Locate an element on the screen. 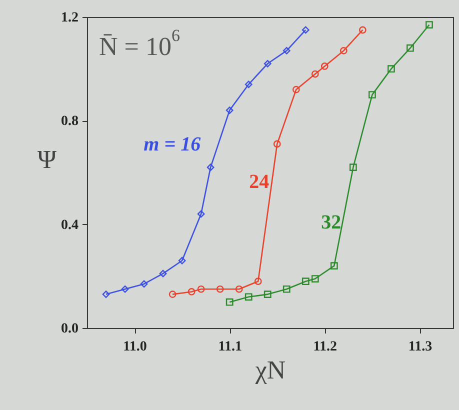 This screenshot has height=410, width=459. series-label: 32 is located at coordinates (331, 222).